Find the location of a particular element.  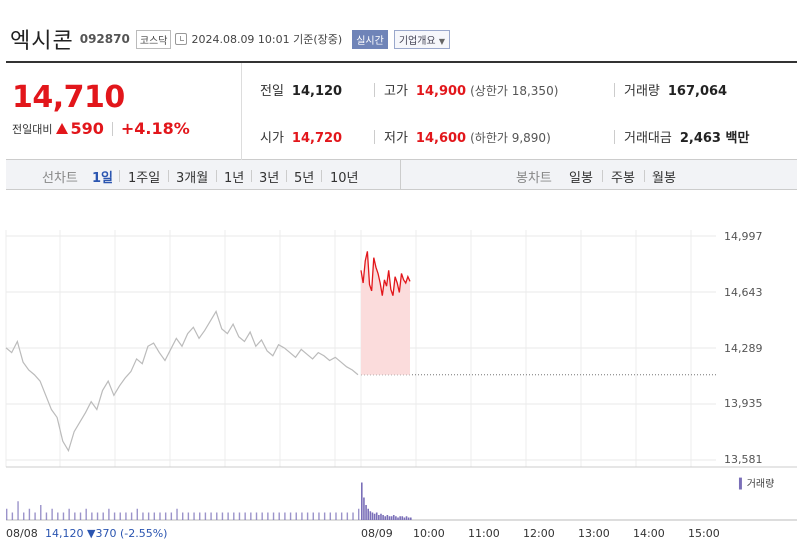

current-price: 14,710 is located at coordinates (68, 97).